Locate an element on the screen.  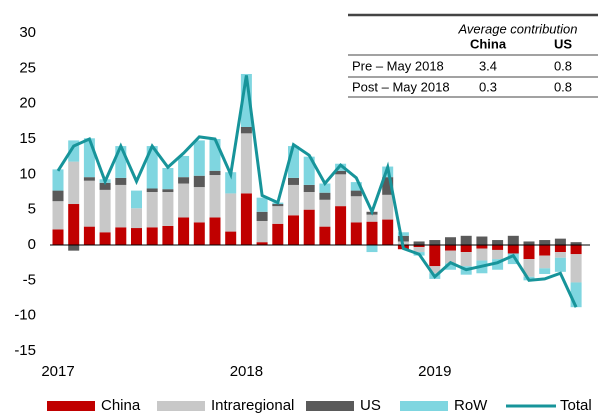
legend-label: China is located at coordinates (121, 405).